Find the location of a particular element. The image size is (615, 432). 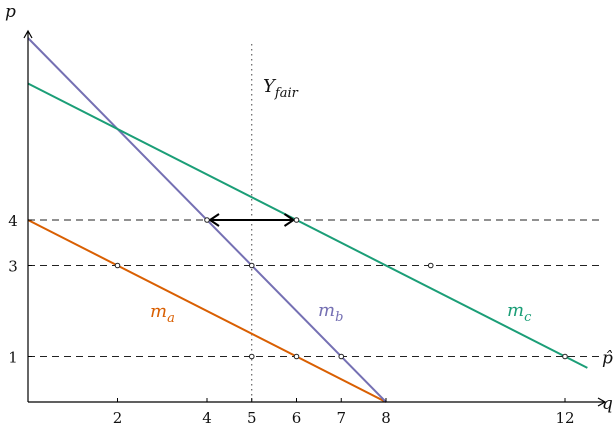

series-label-m-a: ma is located at coordinates (162, 313).